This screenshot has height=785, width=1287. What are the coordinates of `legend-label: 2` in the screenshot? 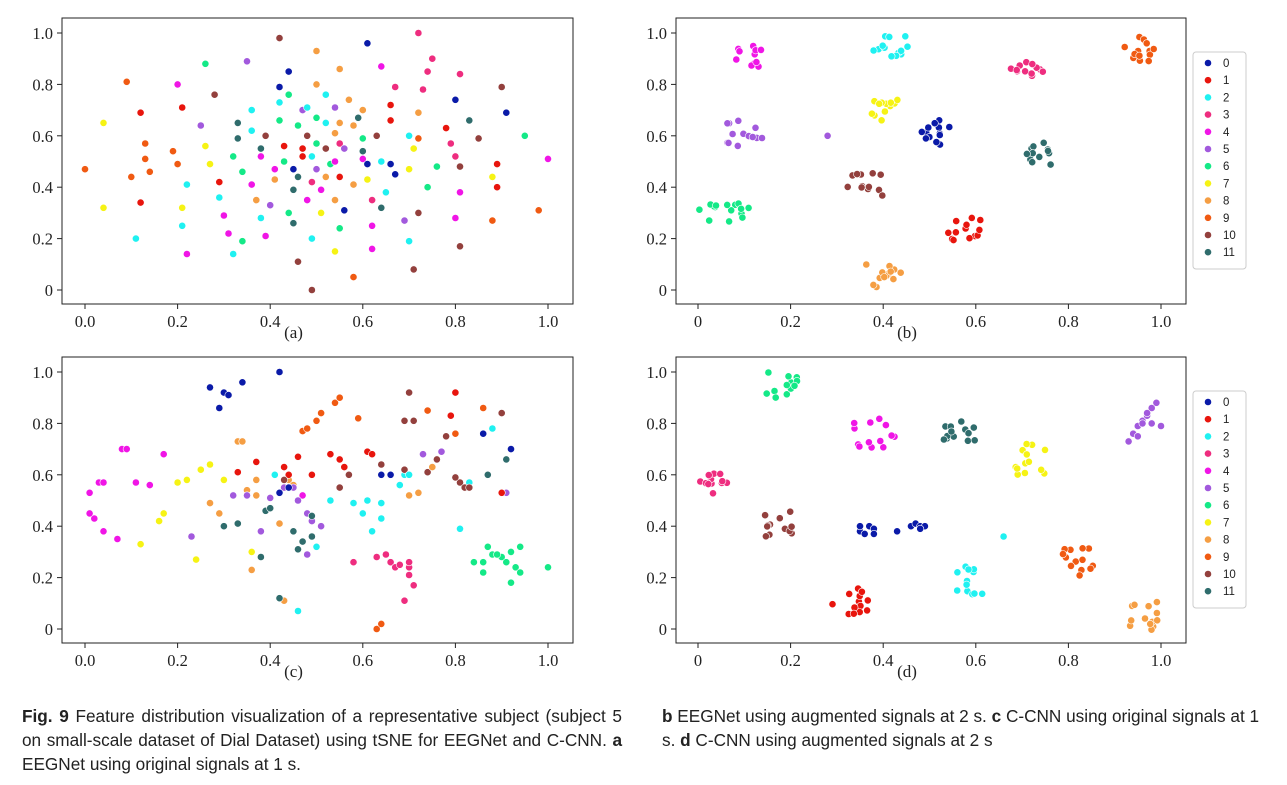 It's located at (1226, 437).